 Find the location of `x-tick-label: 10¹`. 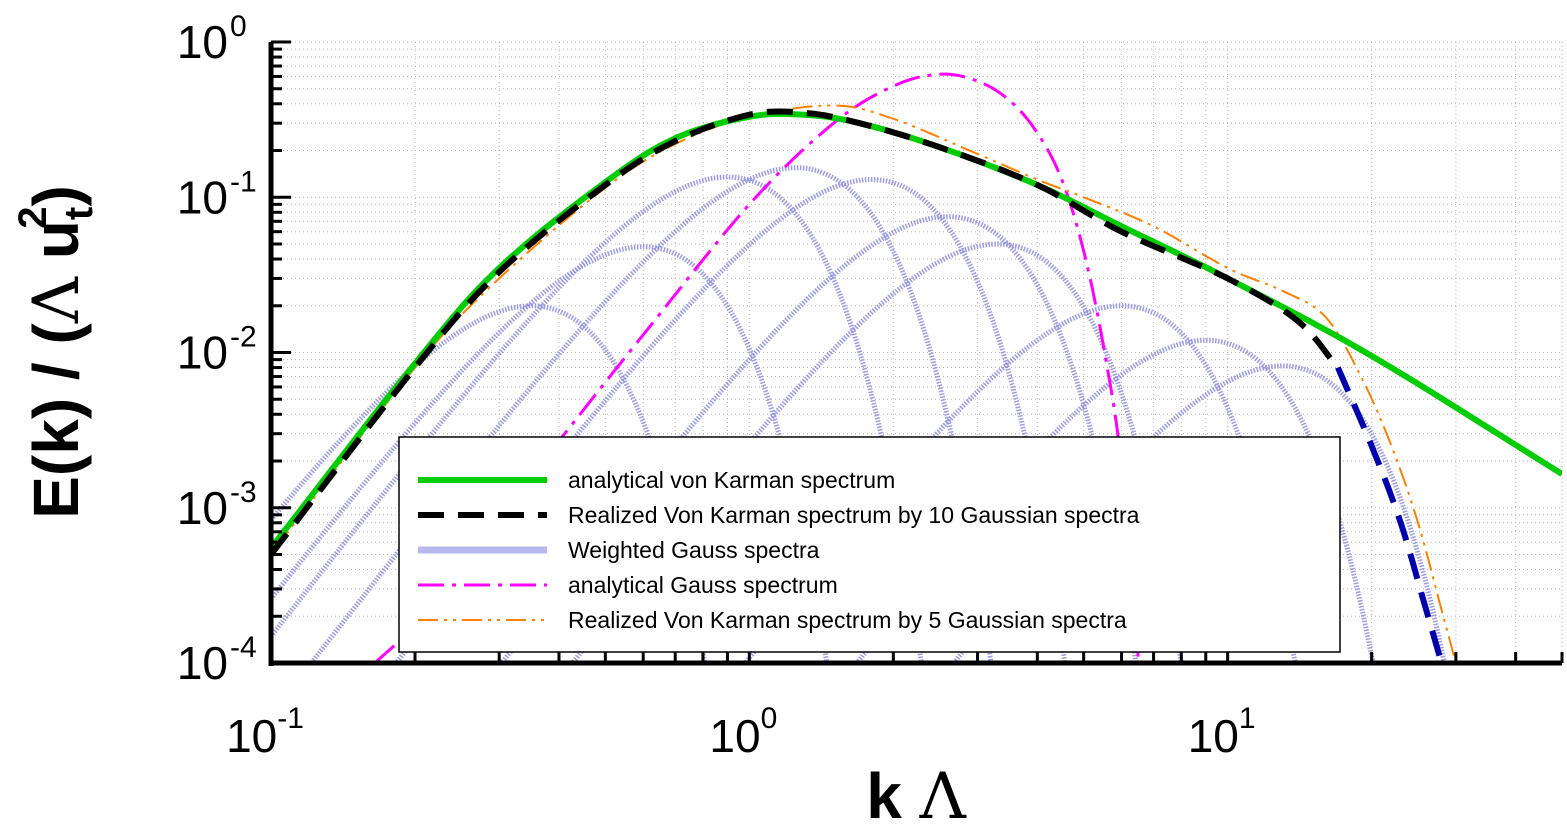

x-tick-label: 10¹ is located at coordinates (1222, 732).